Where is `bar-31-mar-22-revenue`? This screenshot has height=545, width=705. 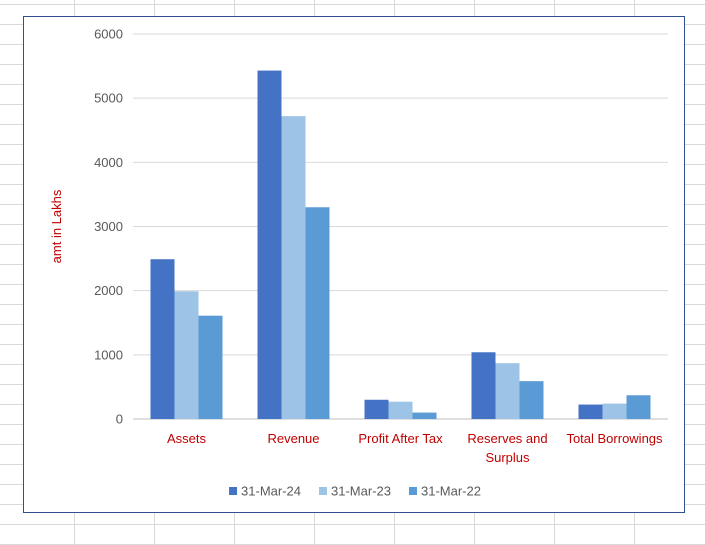 bar-31-mar-22-revenue is located at coordinates (317, 313).